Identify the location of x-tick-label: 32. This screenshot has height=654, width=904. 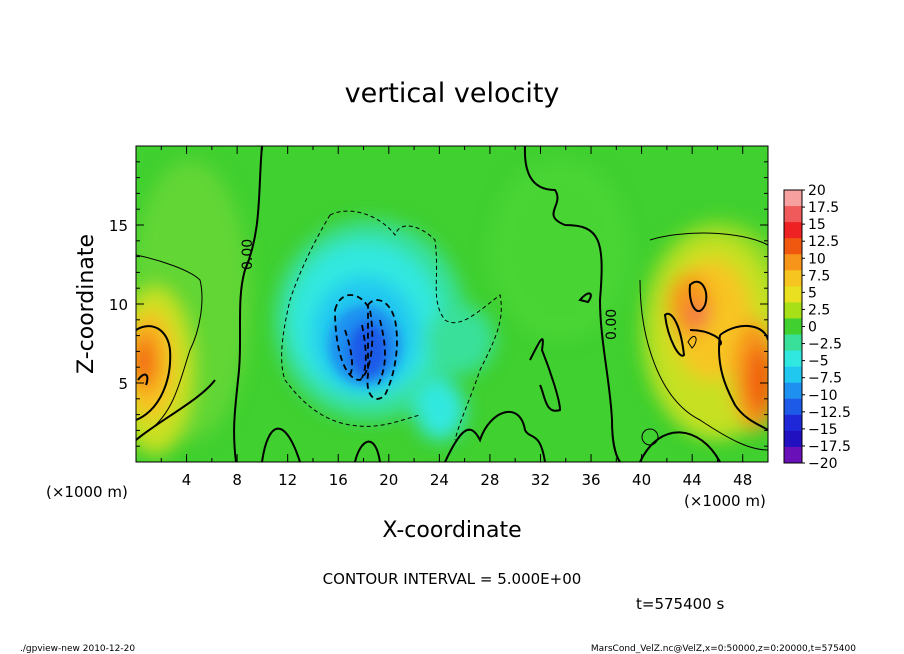
(540, 480).